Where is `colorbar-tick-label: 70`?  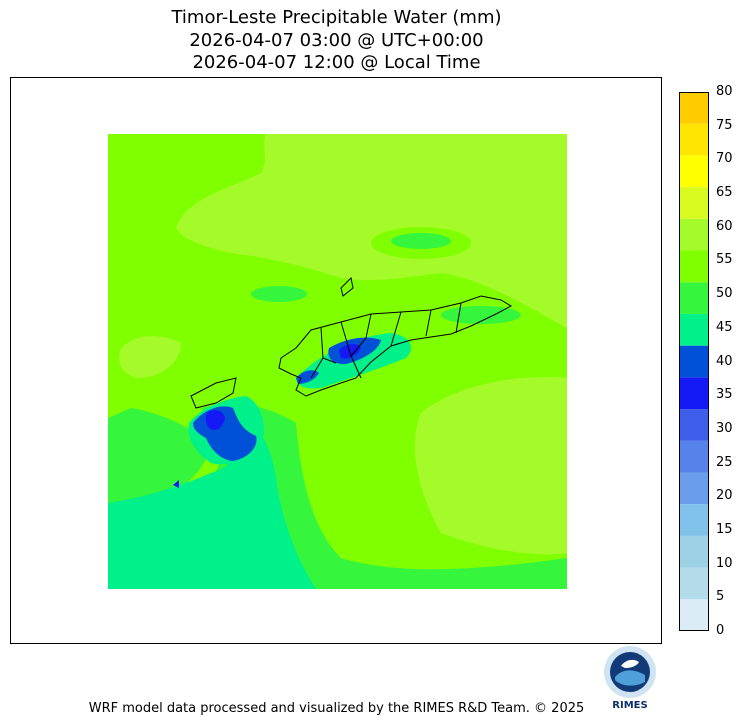
colorbar-tick-label: 70 is located at coordinates (724, 159).